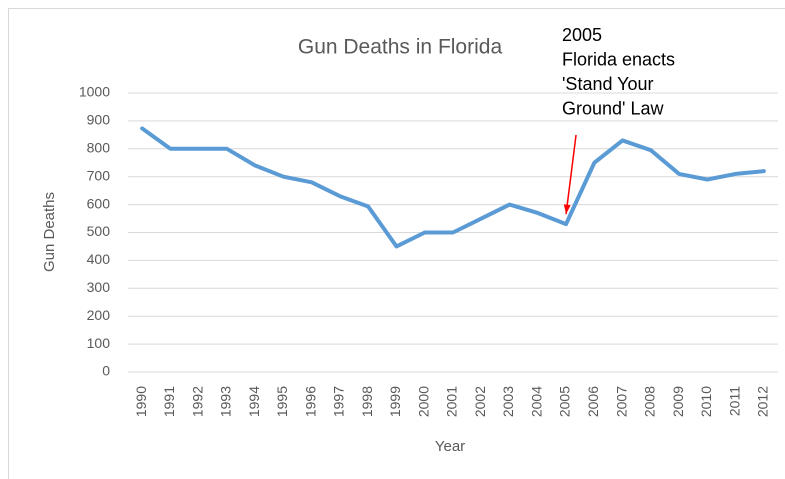 The image size is (785, 479). I want to click on x-axis-label: Year, so click(450, 446).